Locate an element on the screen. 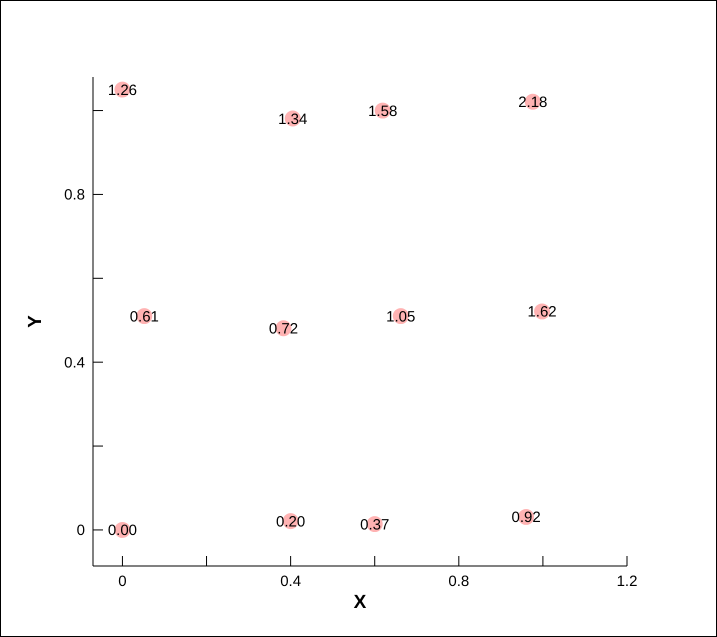  annotation: 0.20 is located at coordinates (291, 521).